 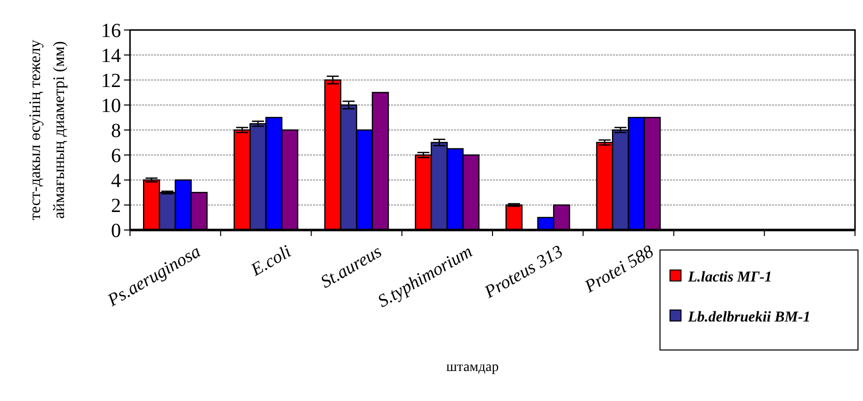 I want to click on legend-label: Lb.delbruekii ВМ-1, so click(x=748, y=317).